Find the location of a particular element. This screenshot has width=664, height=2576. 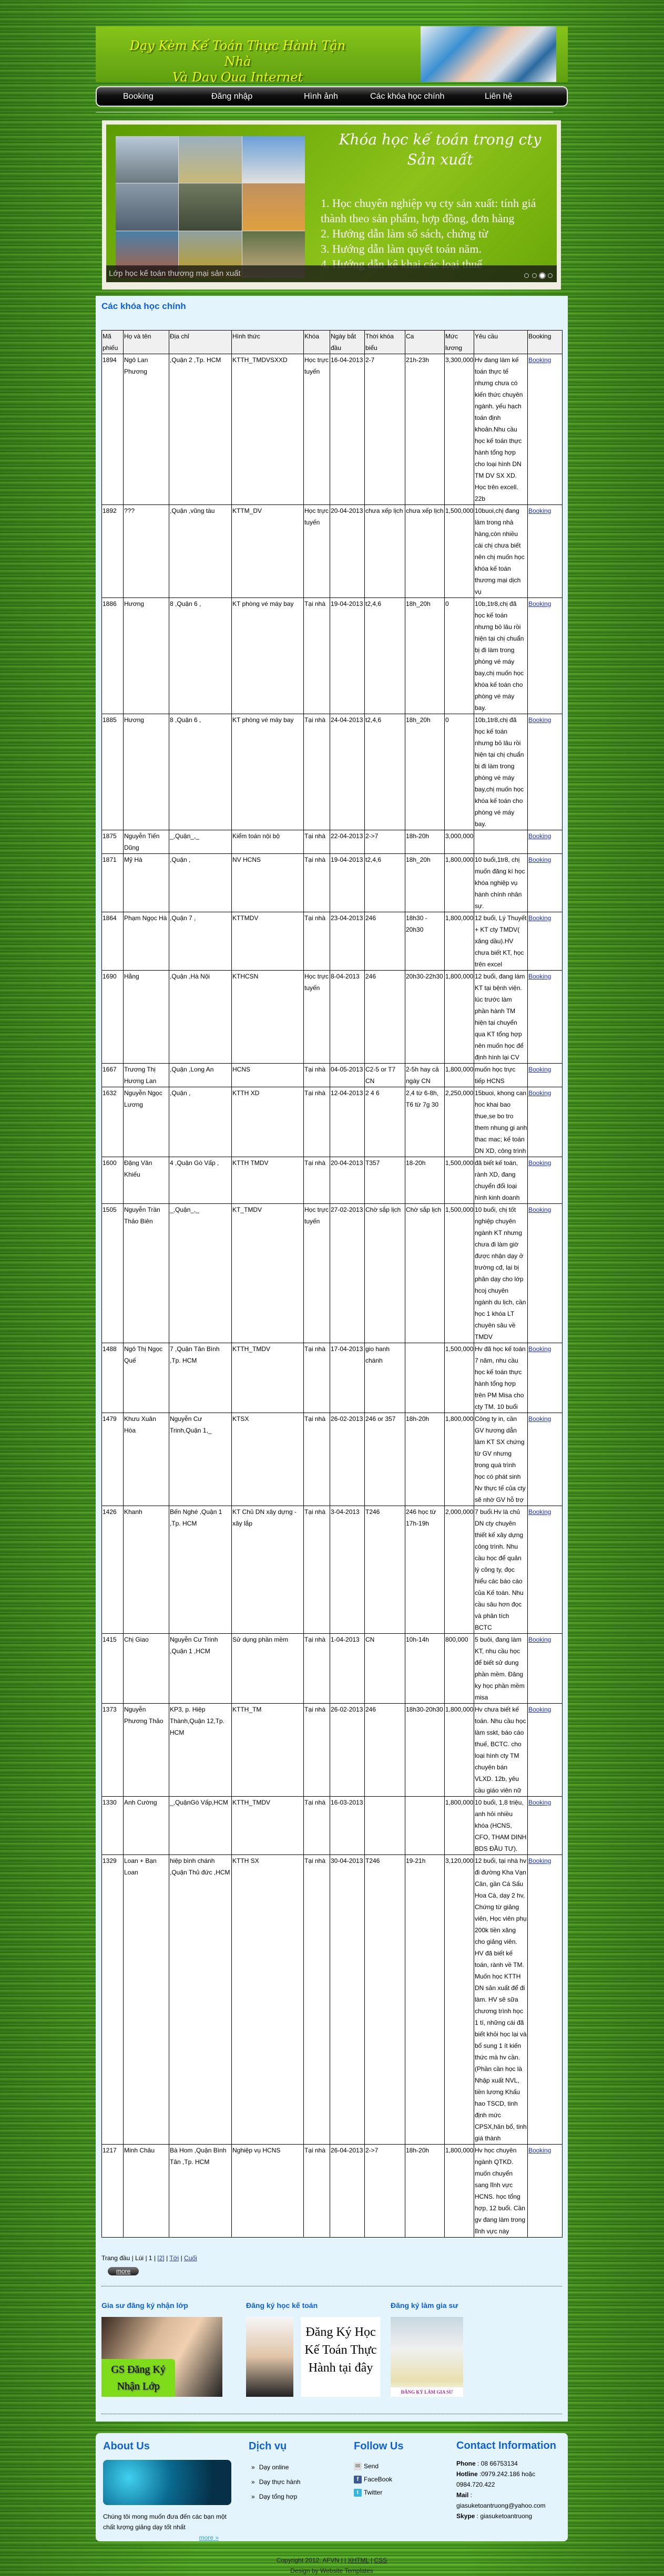

nav-booking: Booking is located at coordinates (138, 96).